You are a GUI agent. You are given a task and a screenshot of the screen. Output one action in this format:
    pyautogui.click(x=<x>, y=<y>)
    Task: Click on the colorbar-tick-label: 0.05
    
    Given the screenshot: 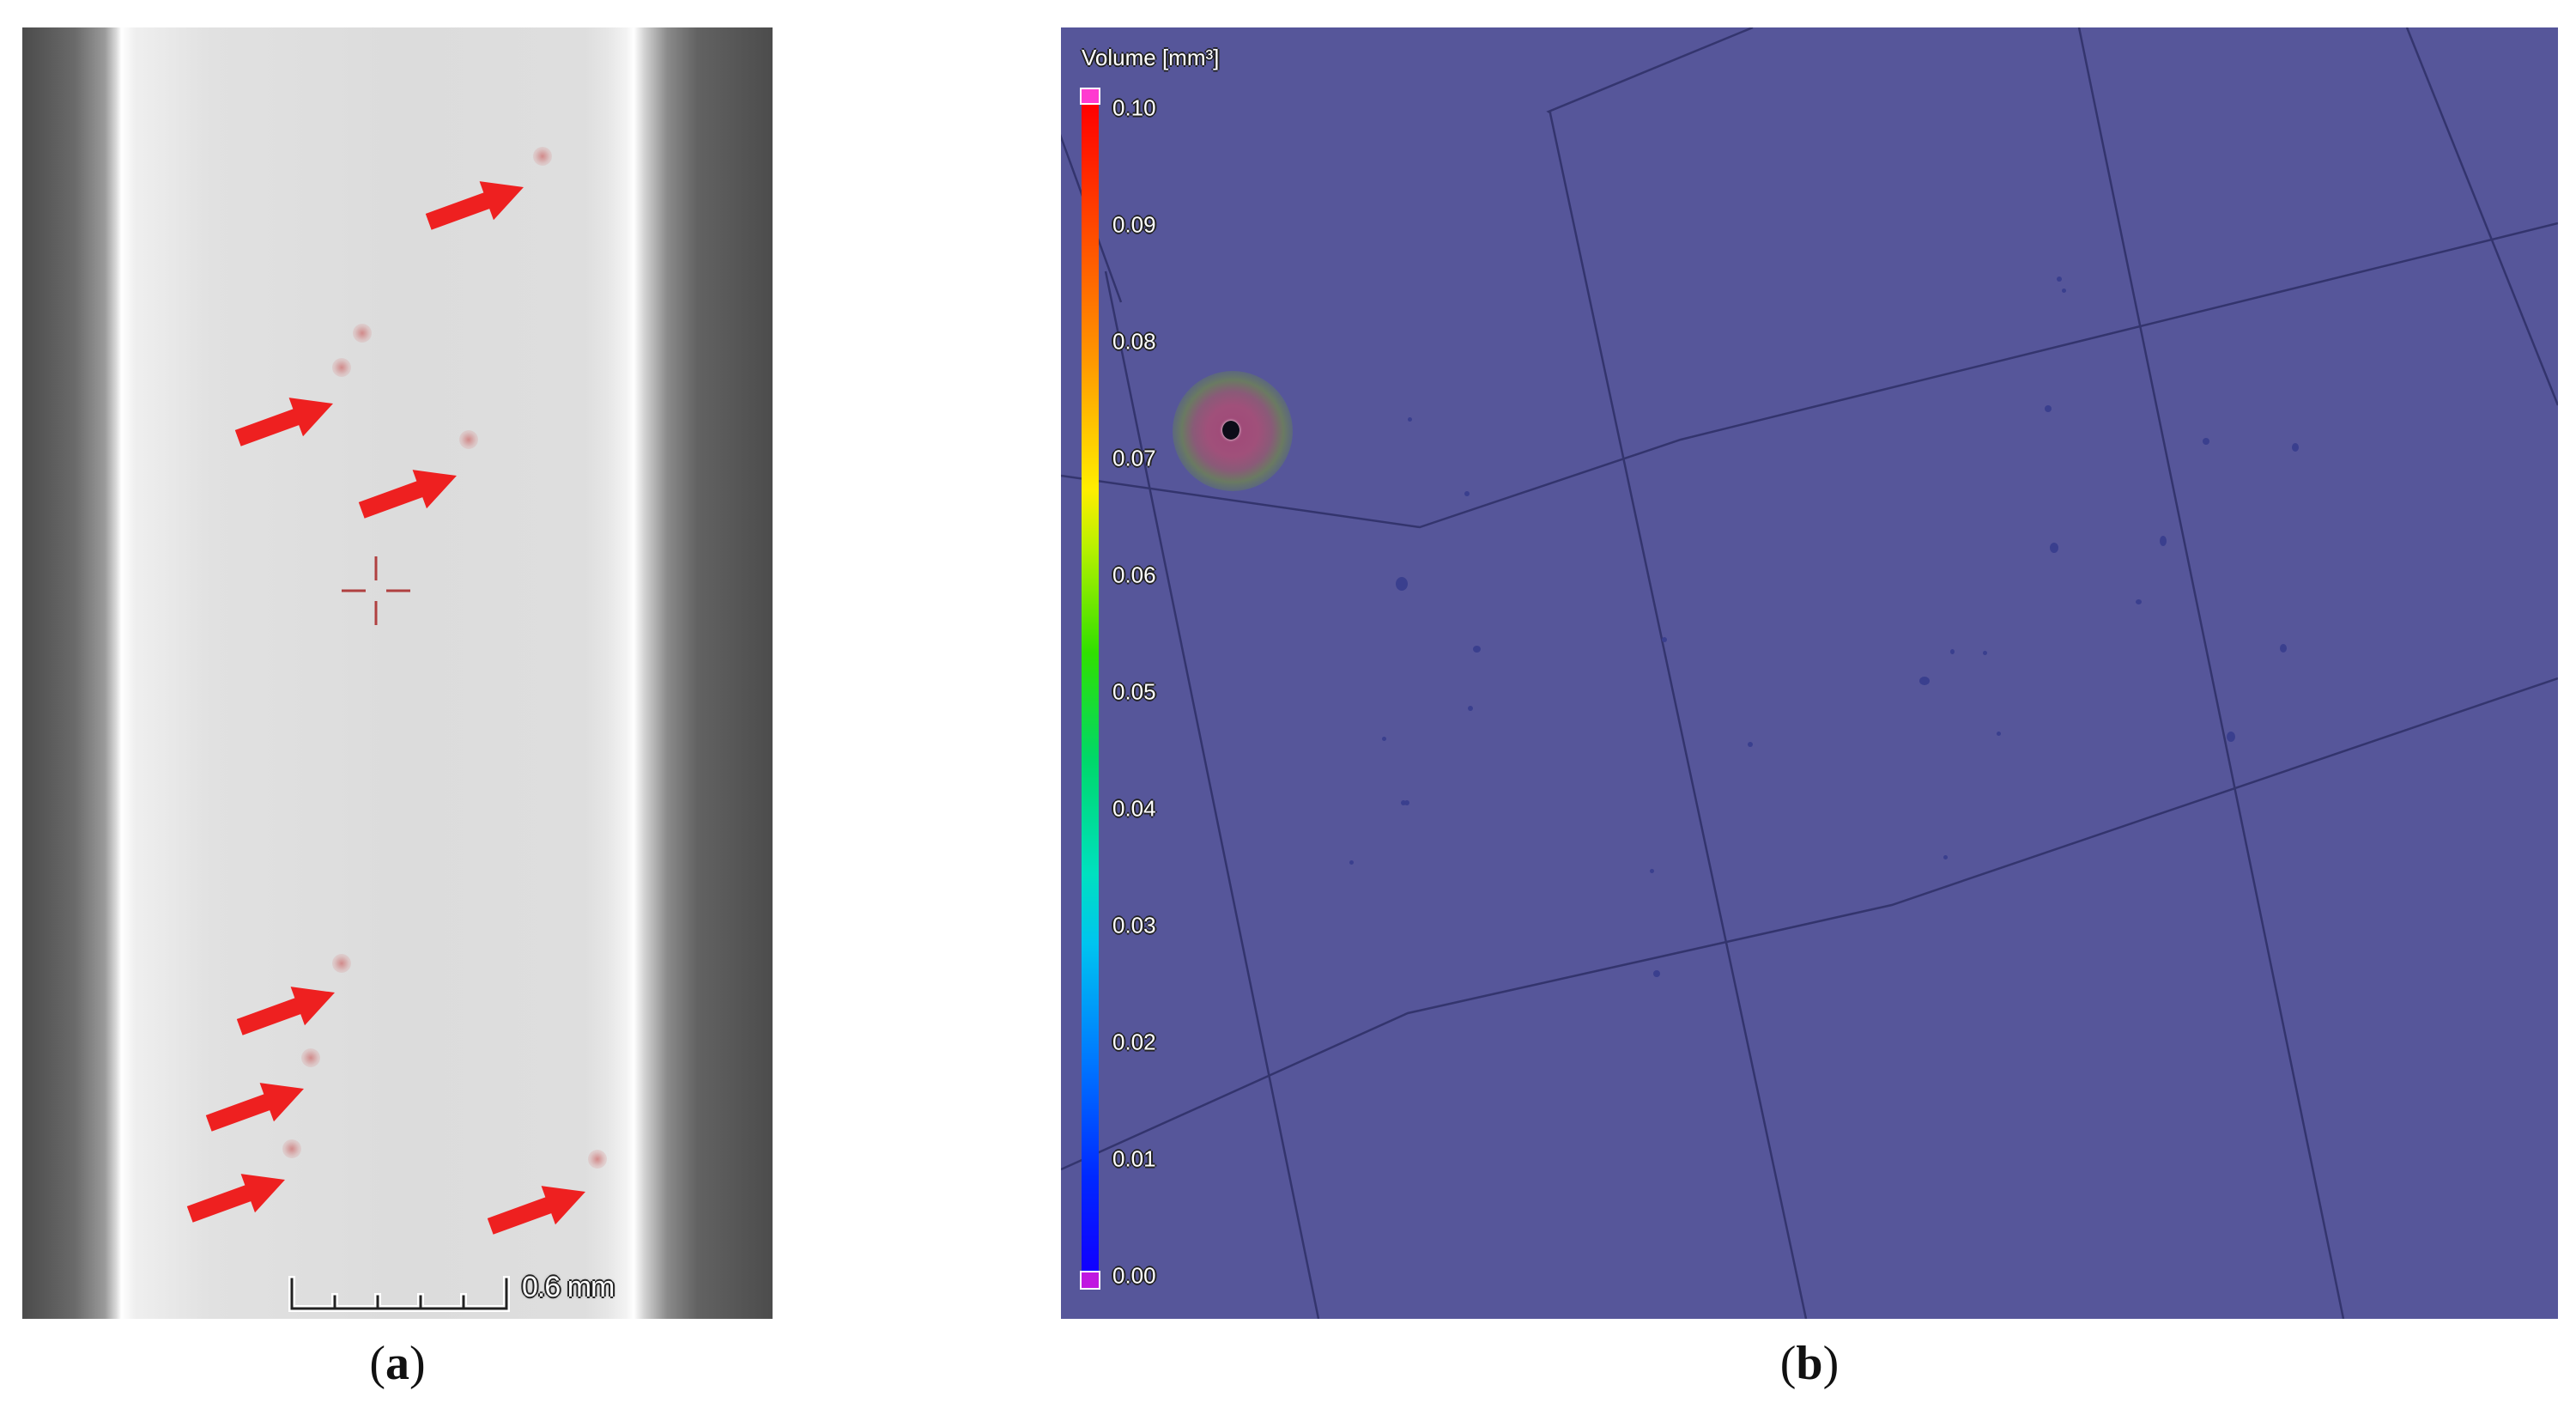 What is the action you would take?
    pyautogui.click(x=1134, y=691)
    